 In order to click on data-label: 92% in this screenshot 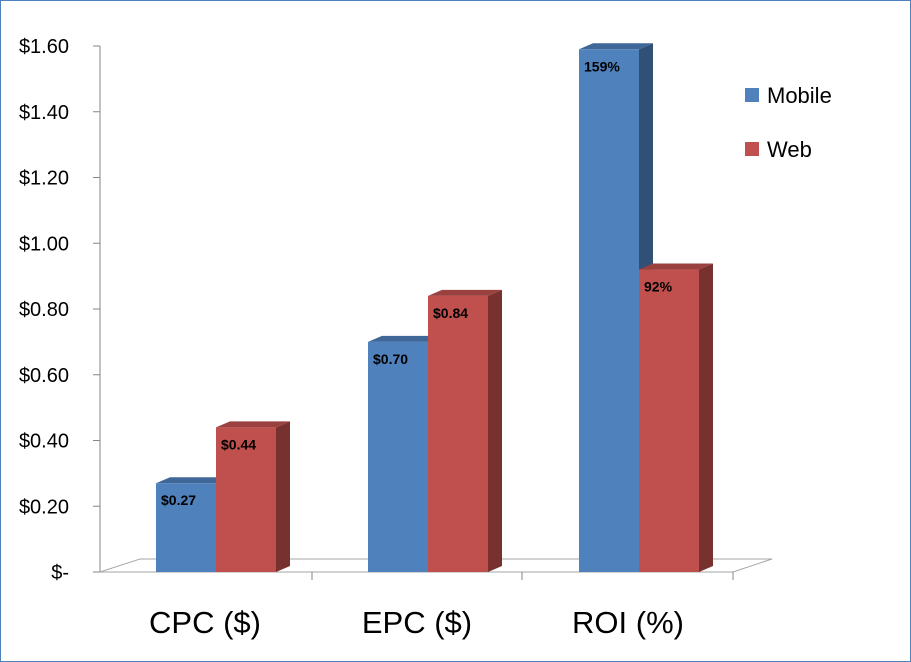, I will do `click(658, 287)`.